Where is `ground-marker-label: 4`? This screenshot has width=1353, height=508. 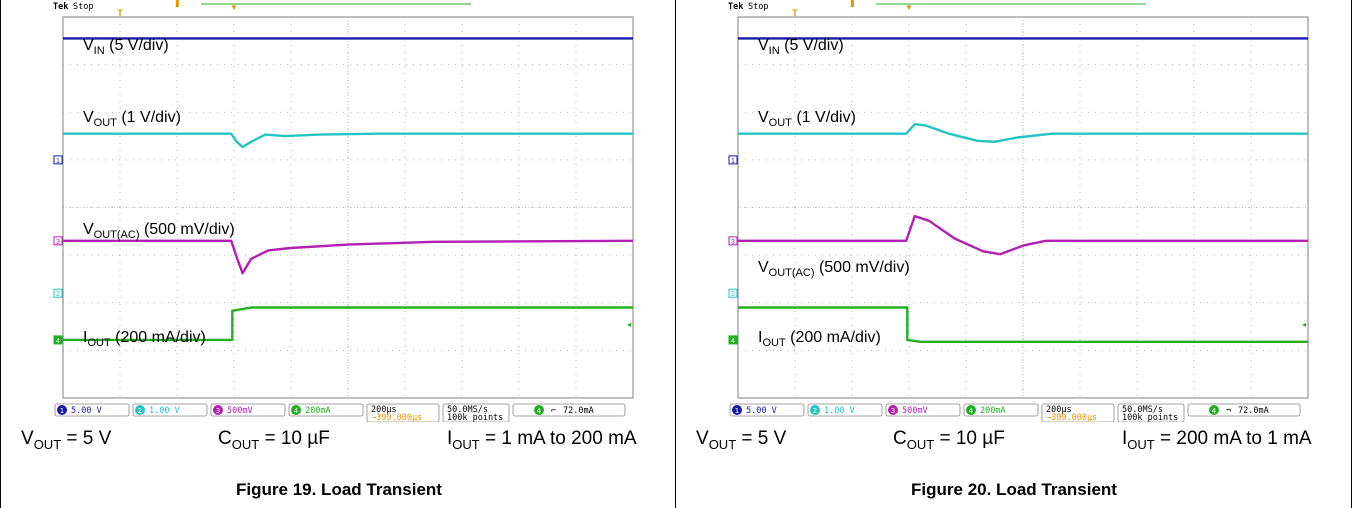 ground-marker-label: 4 is located at coordinates (58, 341).